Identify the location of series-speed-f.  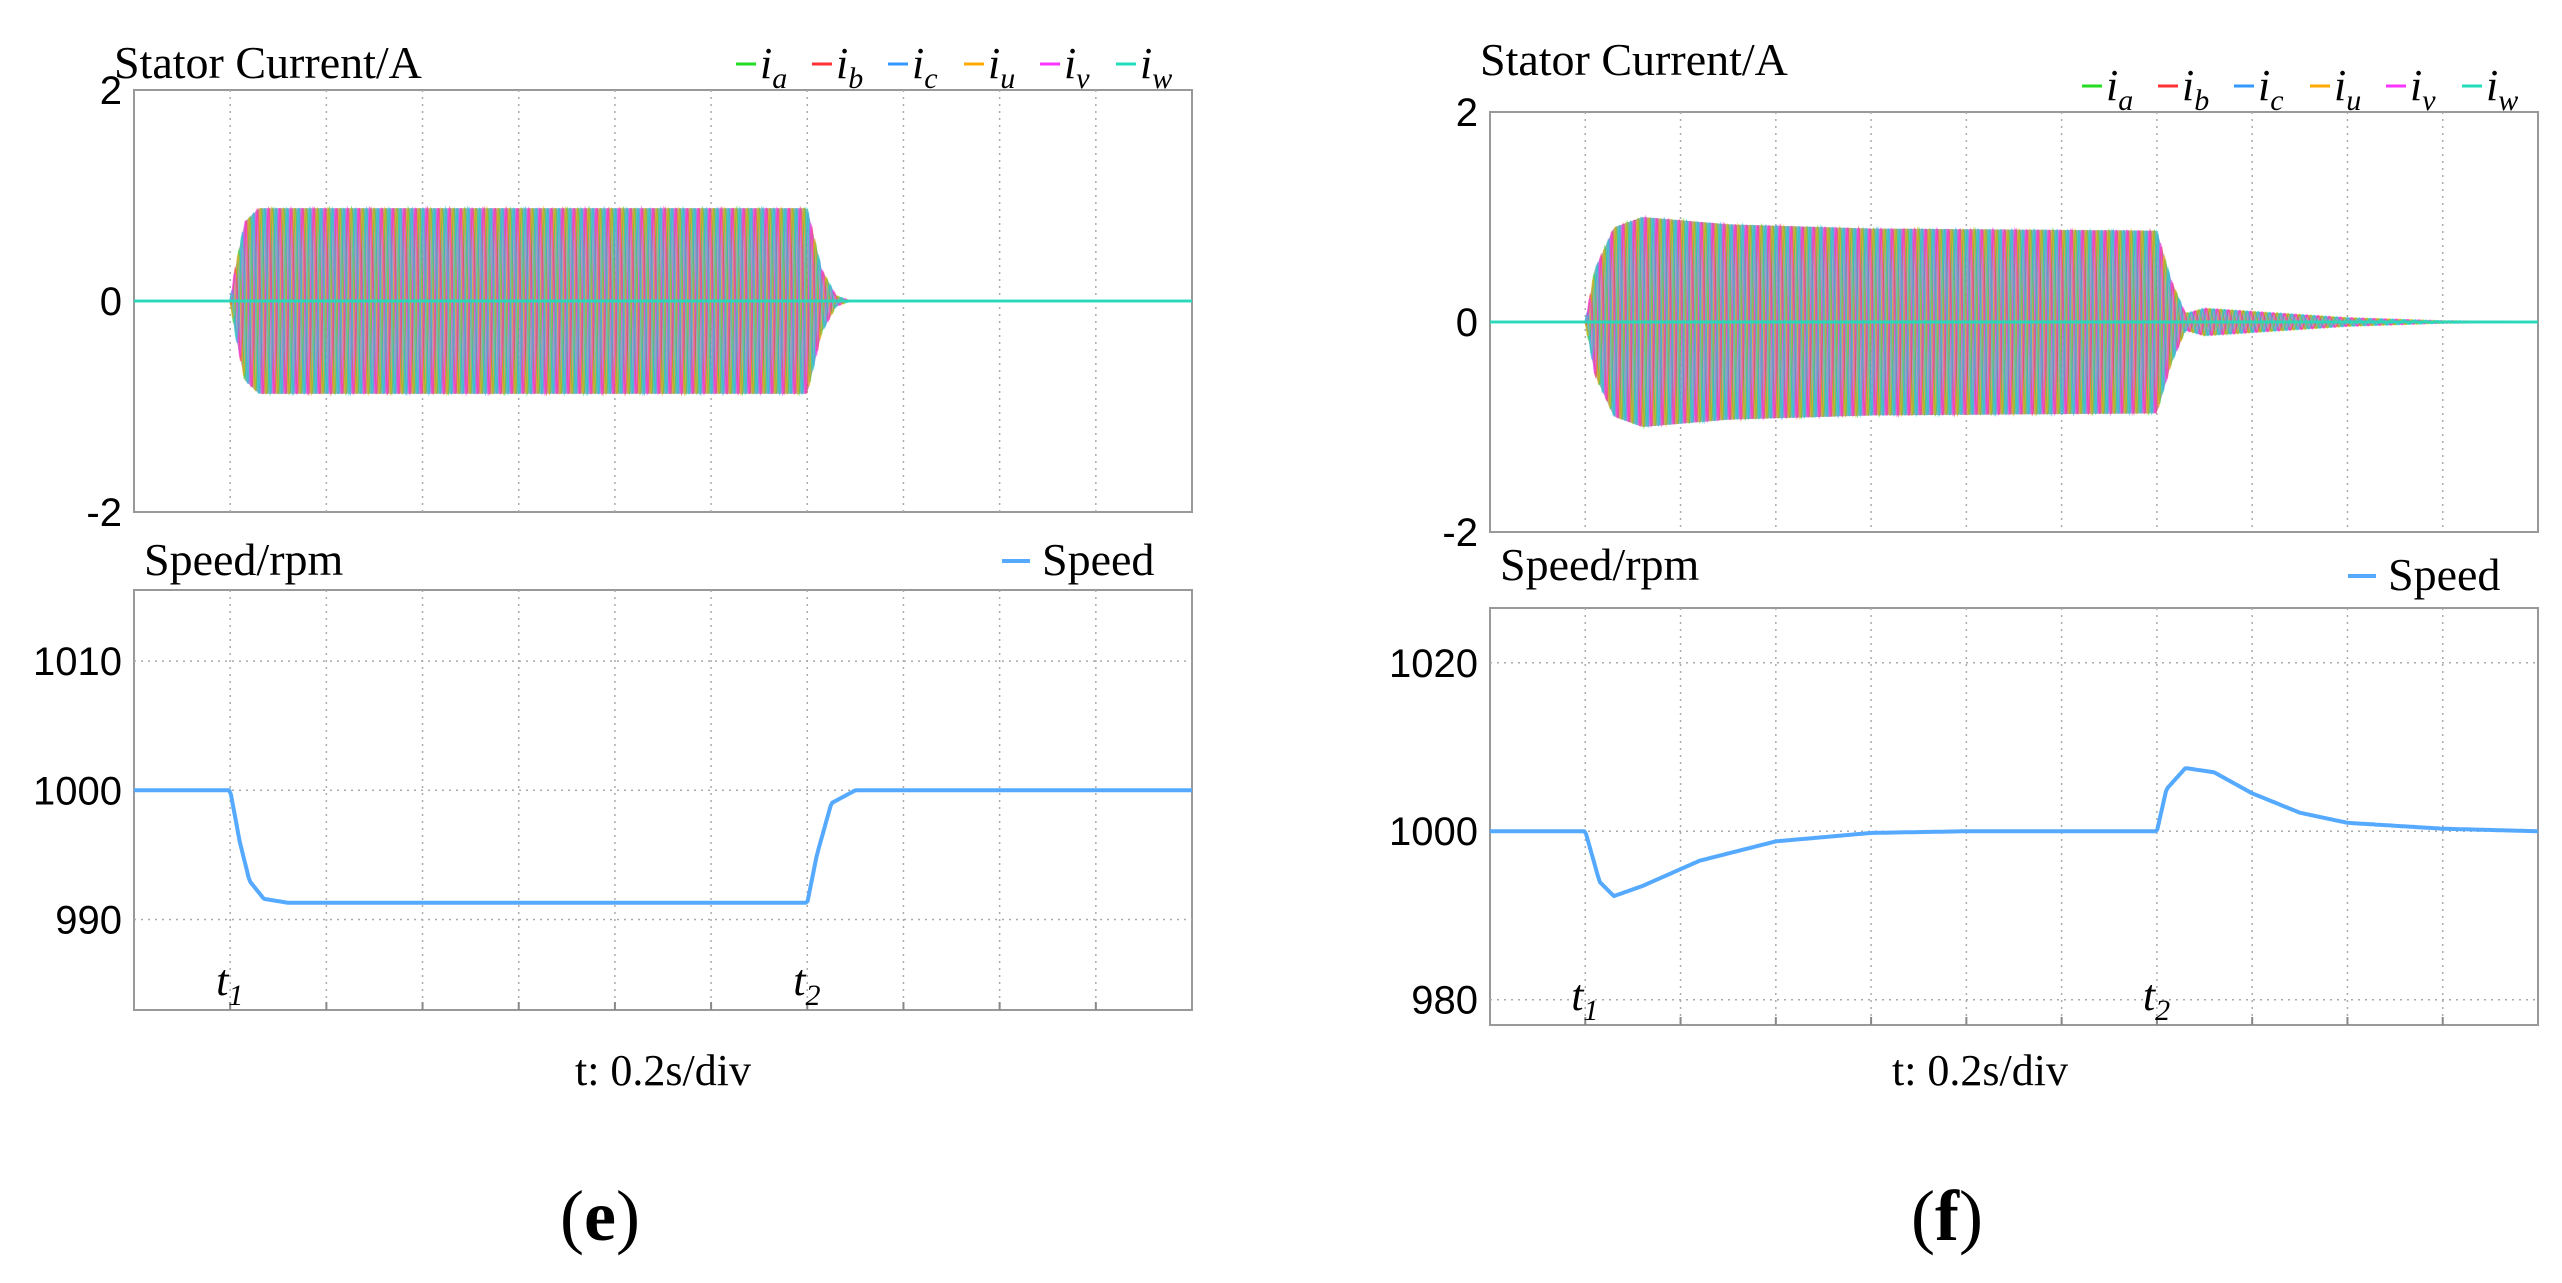
(2014, 832).